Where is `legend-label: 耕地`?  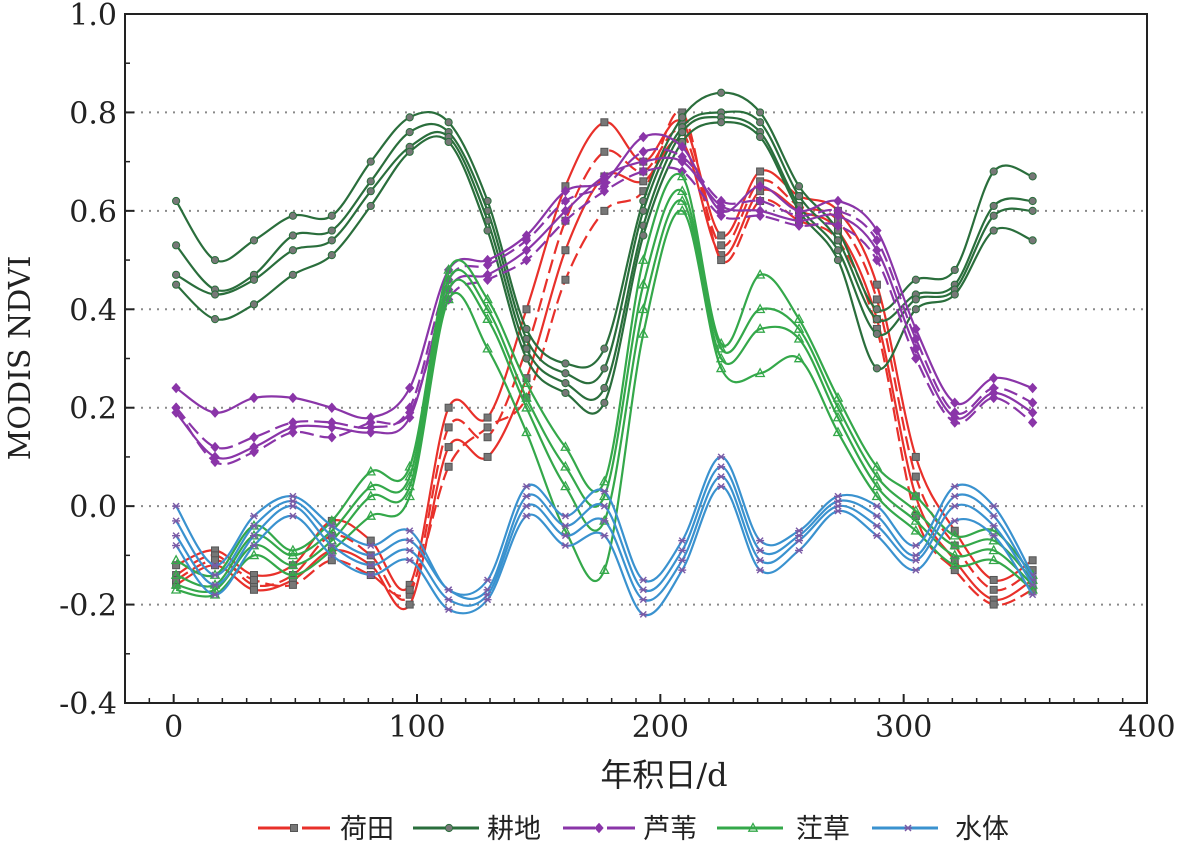 legend-label: 耕地 is located at coordinates (514, 828).